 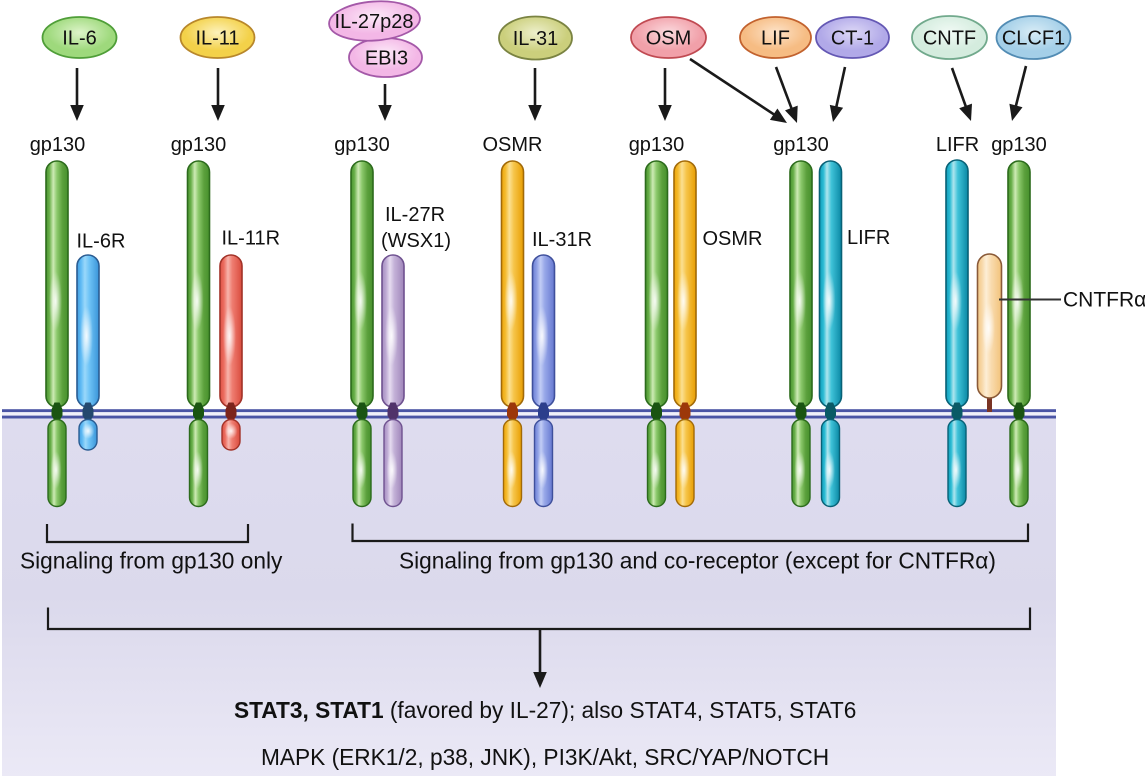 What do you see at coordinates (416, 241) in the screenshot?
I see `svg-text: (WSX1)` at bounding box center [416, 241].